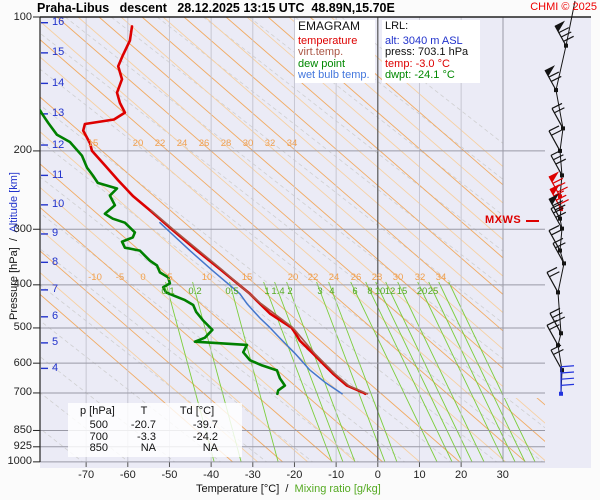  What do you see at coordinates (251, 308) in the screenshot?
I see `curve-wet-bulb-temperature` at bounding box center [251, 308].